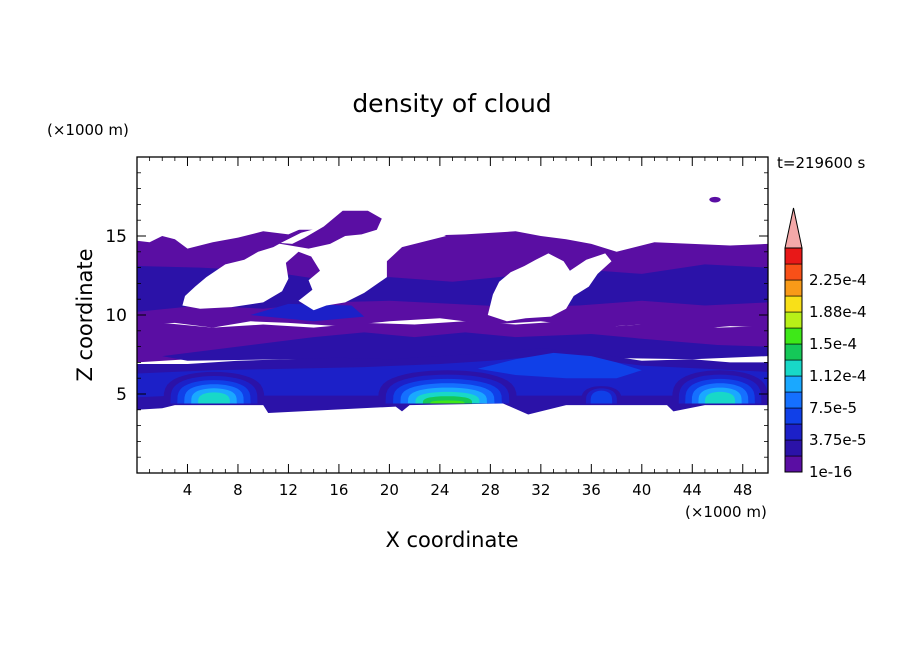  I want to click on clear-sky, so click(452, 193).